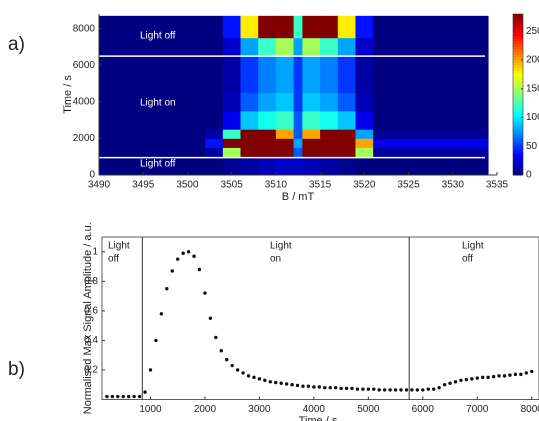 The width and height of the screenshot is (539, 421). What do you see at coordinates (68, 94) in the screenshot?
I see `y-axis-label: Time / s` at bounding box center [68, 94].